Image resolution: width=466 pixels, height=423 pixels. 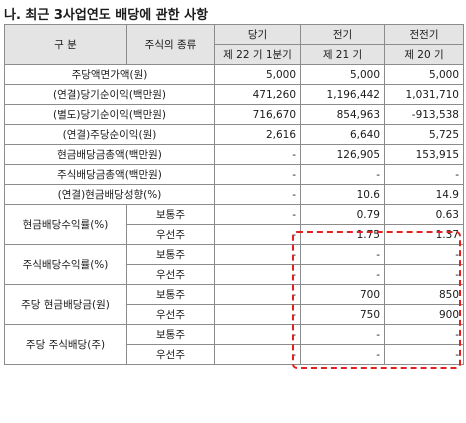 What do you see at coordinates (424, 94) in the screenshot?
I see `value-cell: 1,031,710` at bounding box center [424, 94].